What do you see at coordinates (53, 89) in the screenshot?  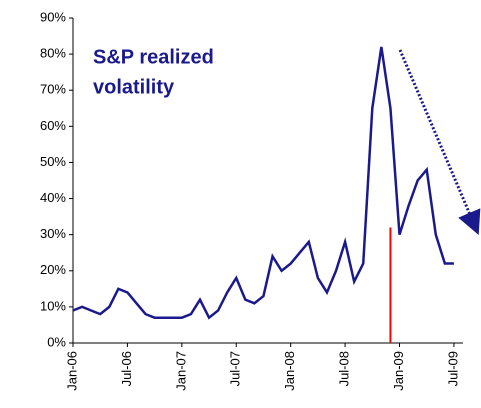 I see `y-tick-label: 70%` at bounding box center [53, 89].